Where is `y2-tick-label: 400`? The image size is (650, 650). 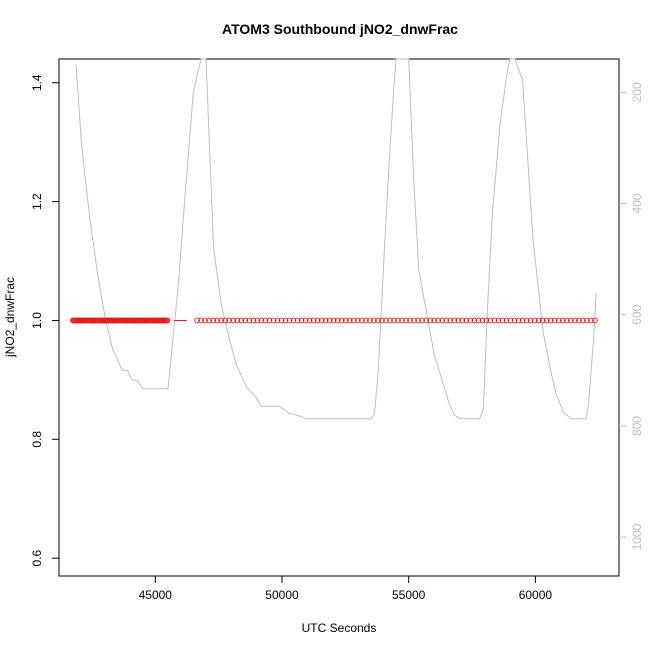
y2-tick-label: 400 is located at coordinates (637, 203).